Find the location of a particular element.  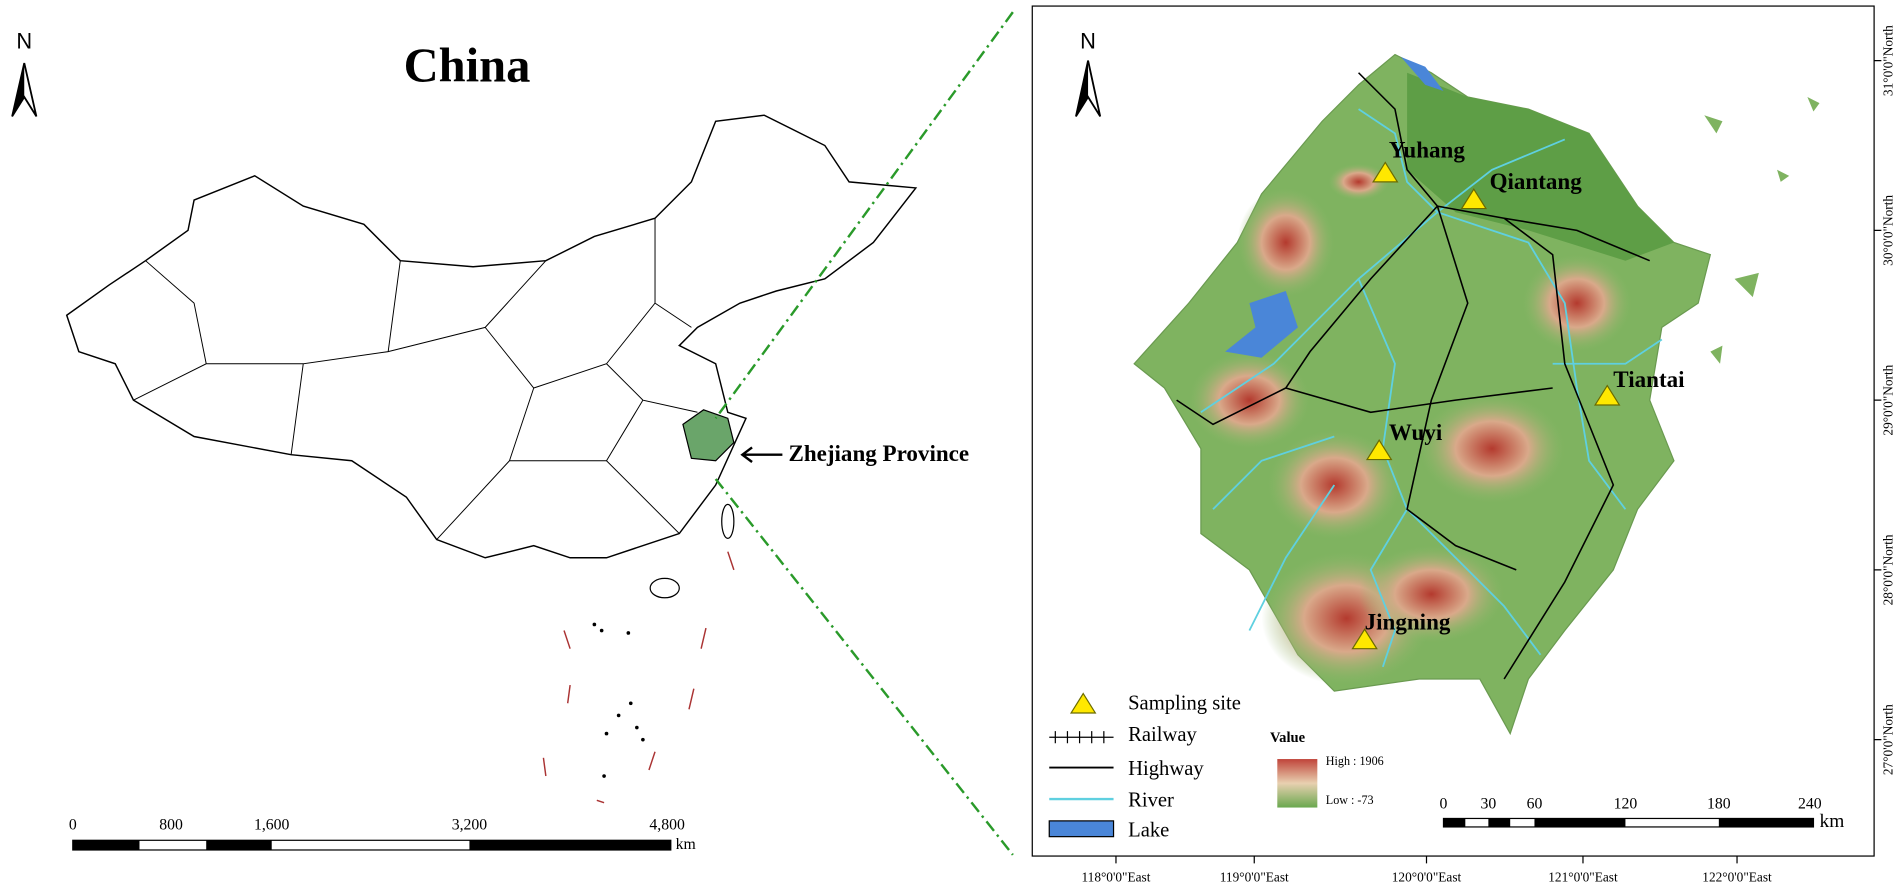

value-high: High : 1906 is located at coordinates (1355, 761).